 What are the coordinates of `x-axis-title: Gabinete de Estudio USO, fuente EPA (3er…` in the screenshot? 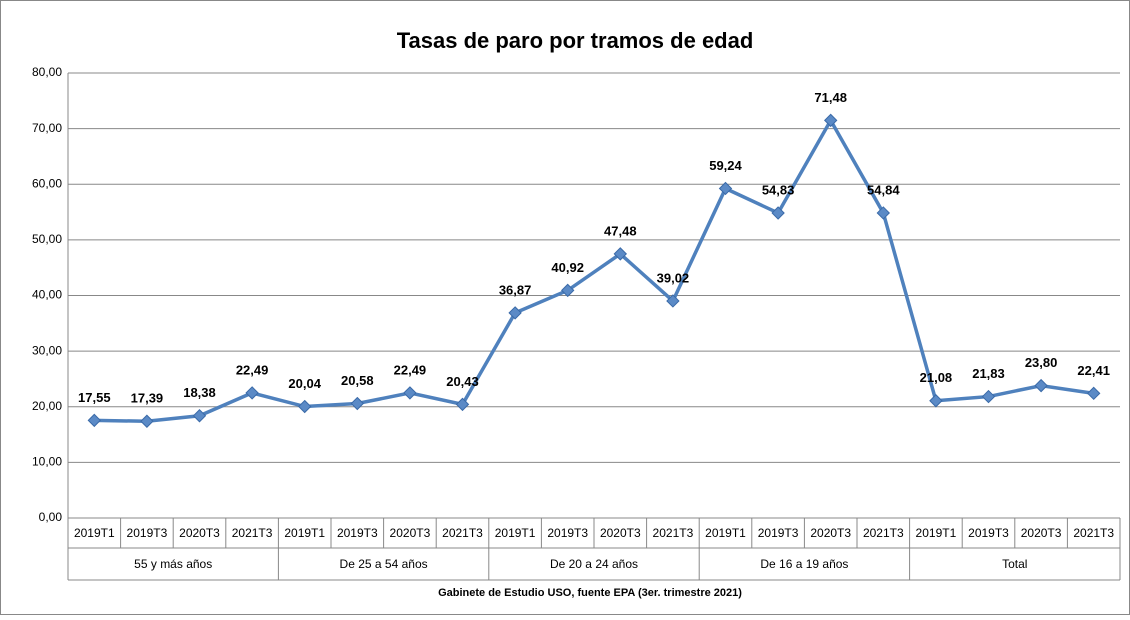 It's located at (590, 593).